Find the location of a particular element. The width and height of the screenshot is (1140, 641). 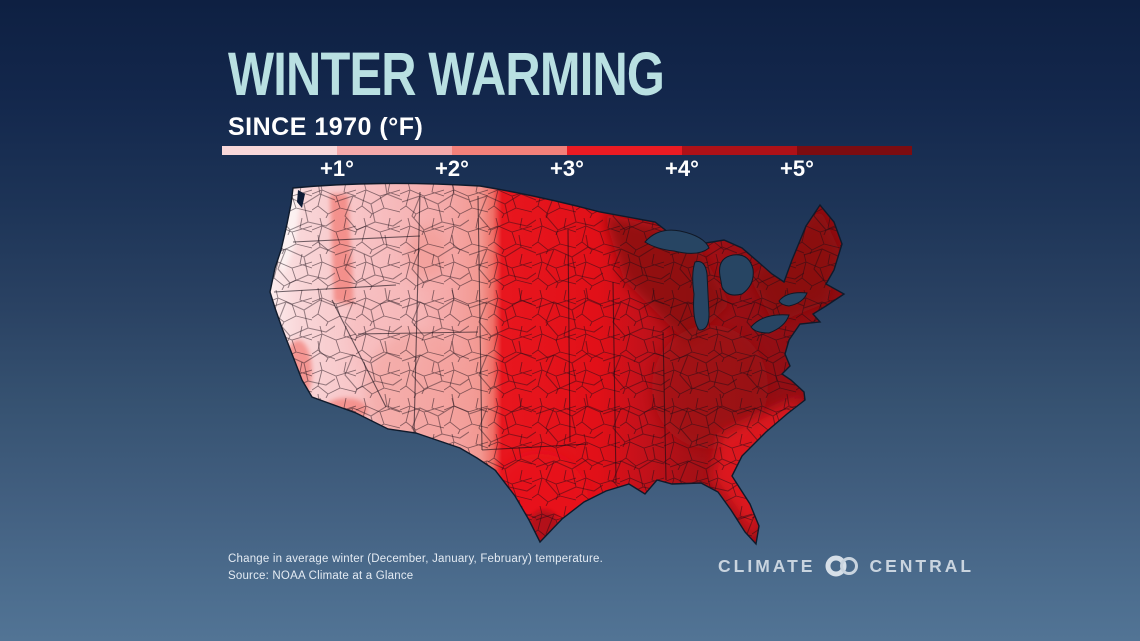

lake-ontario is located at coordinates (793, 299).